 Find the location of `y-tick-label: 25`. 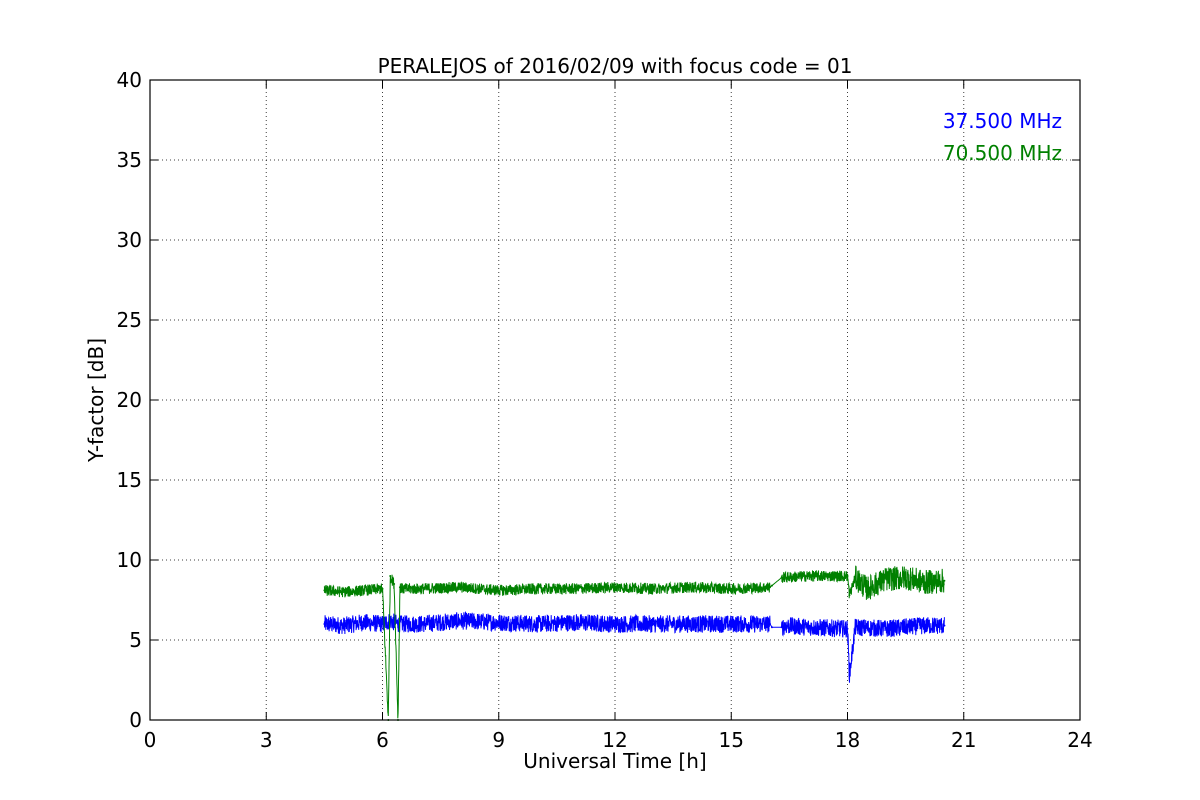

y-tick-label: 25 is located at coordinates (129, 320).